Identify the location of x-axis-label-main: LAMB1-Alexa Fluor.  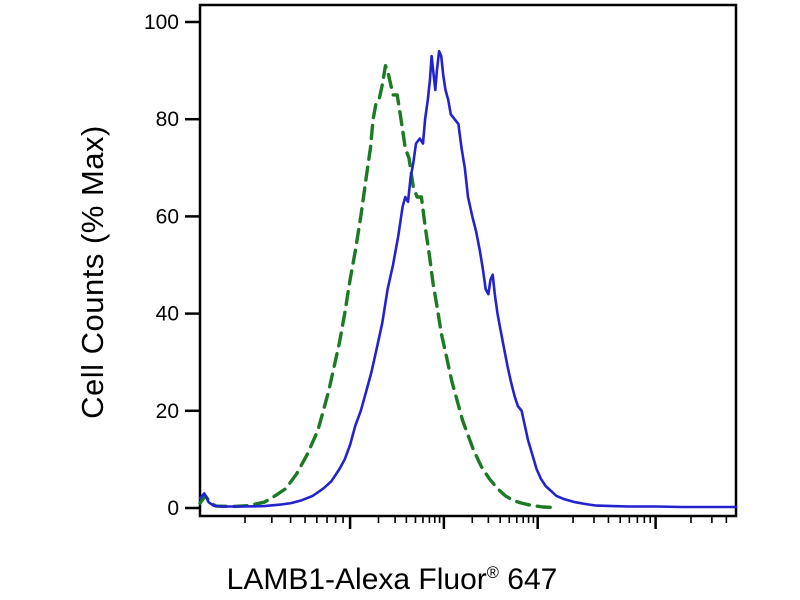
(356, 579).